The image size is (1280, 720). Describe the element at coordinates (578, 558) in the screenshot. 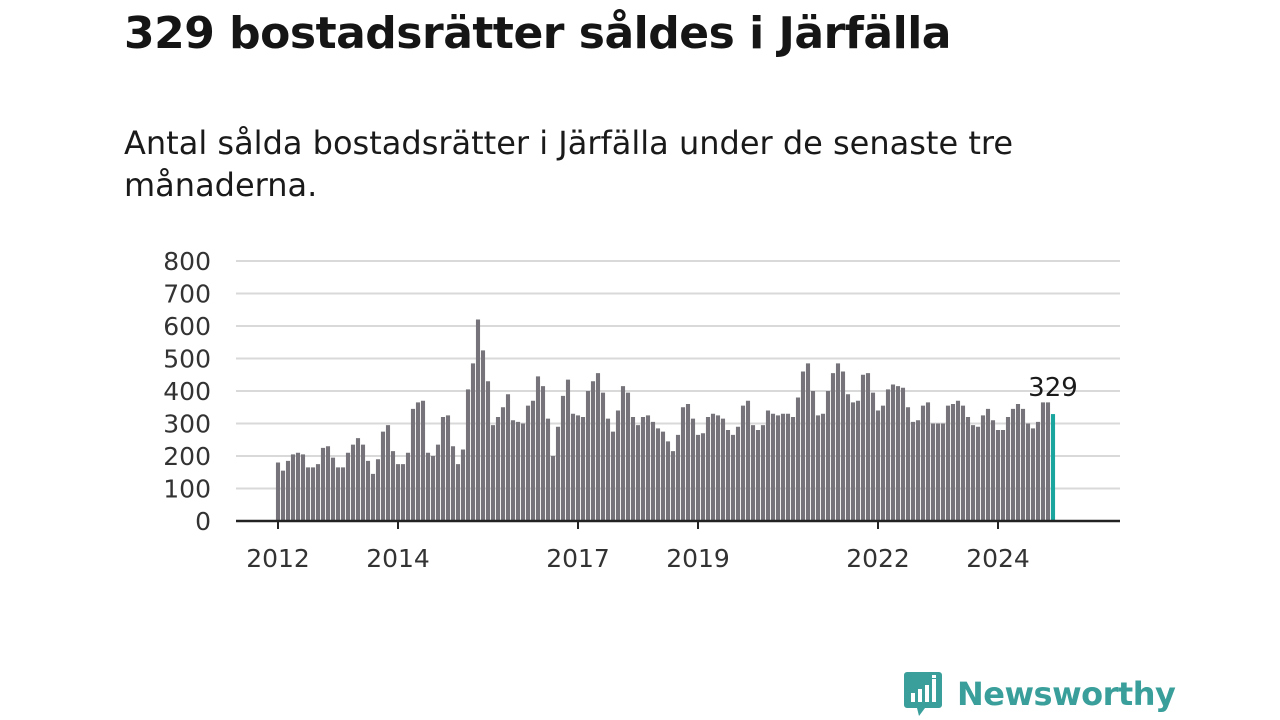

I see `x-tick-label: 2017` at that location.